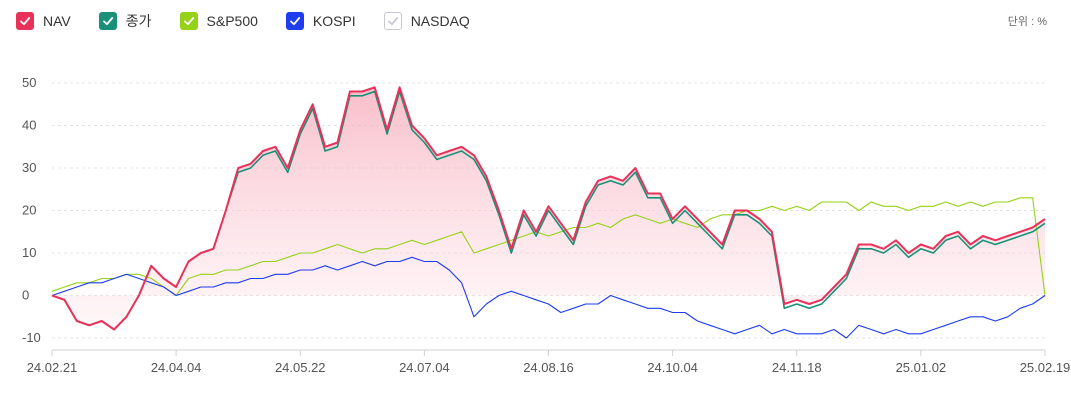  I want to click on x-tick-label: 25.01.02, so click(921, 367).